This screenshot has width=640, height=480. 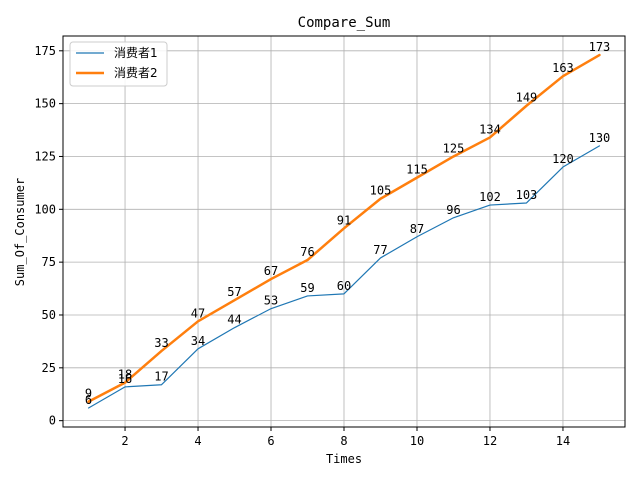 What do you see at coordinates (125, 379) in the screenshot?
I see `data-label: 16` at bounding box center [125, 379].